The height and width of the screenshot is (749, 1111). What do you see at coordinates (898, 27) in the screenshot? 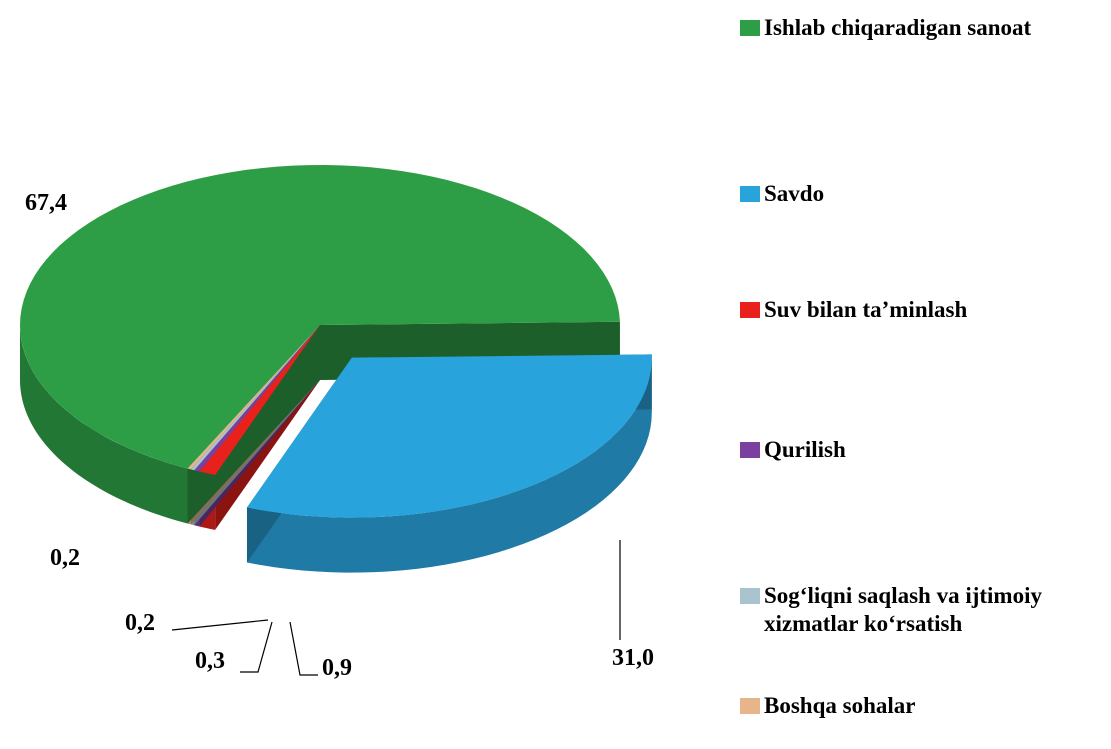
I see `legend-label: Ishlab chiqaradigan sanoat` at bounding box center [898, 27].